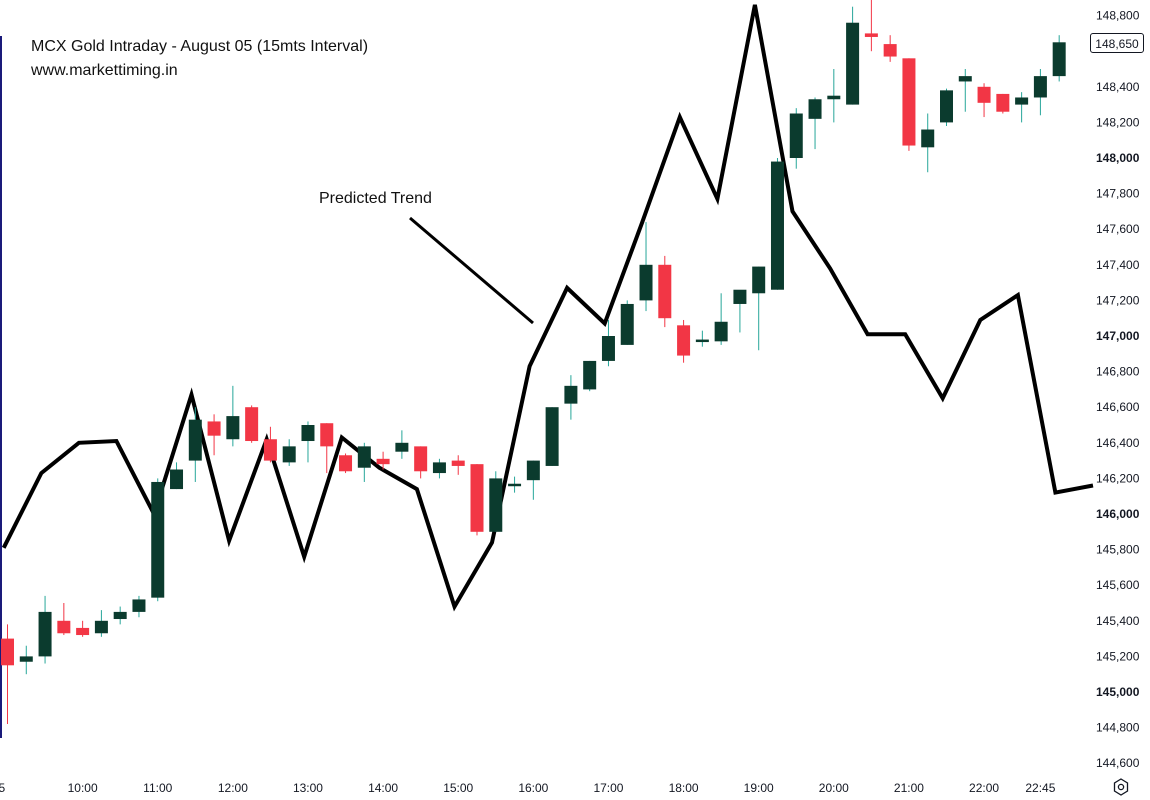 The width and height of the screenshot is (1150, 800). Describe the element at coordinates (1118, 158) in the screenshot. I see `price-axis-tick-label: 148,000` at that location.